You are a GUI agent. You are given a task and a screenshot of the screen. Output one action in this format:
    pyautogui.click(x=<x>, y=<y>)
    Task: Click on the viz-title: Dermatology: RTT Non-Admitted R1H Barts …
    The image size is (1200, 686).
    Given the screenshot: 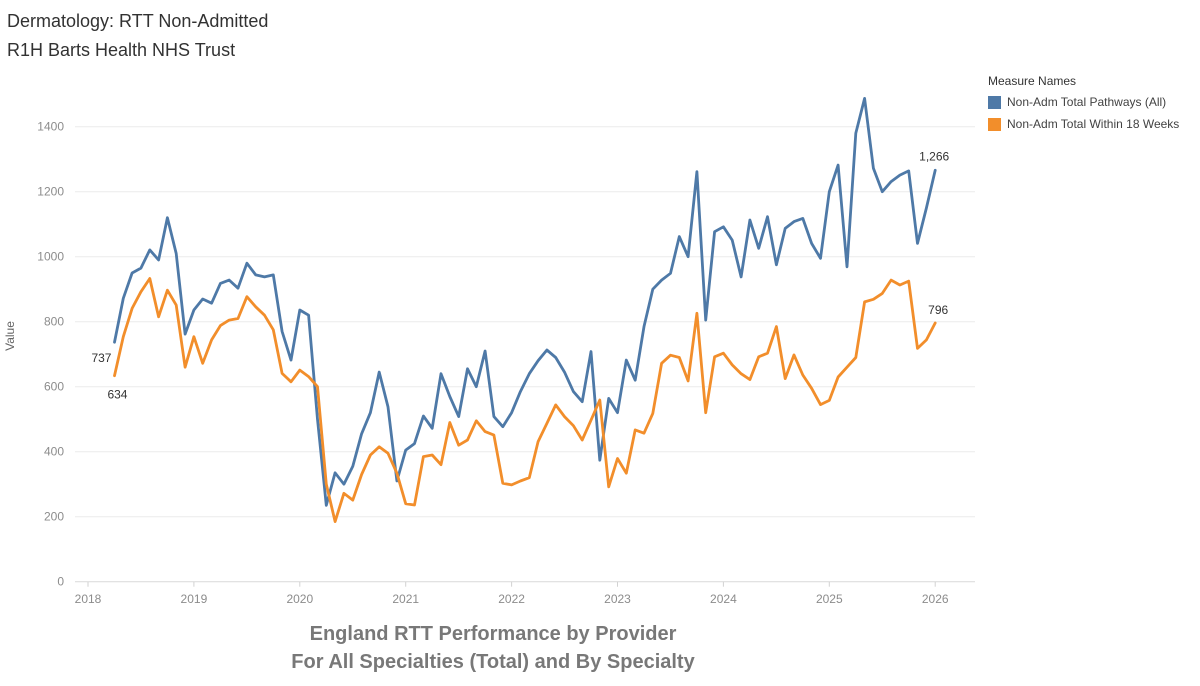 What is the action you would take?
    pyautogui.click(x=137, y=36)
    